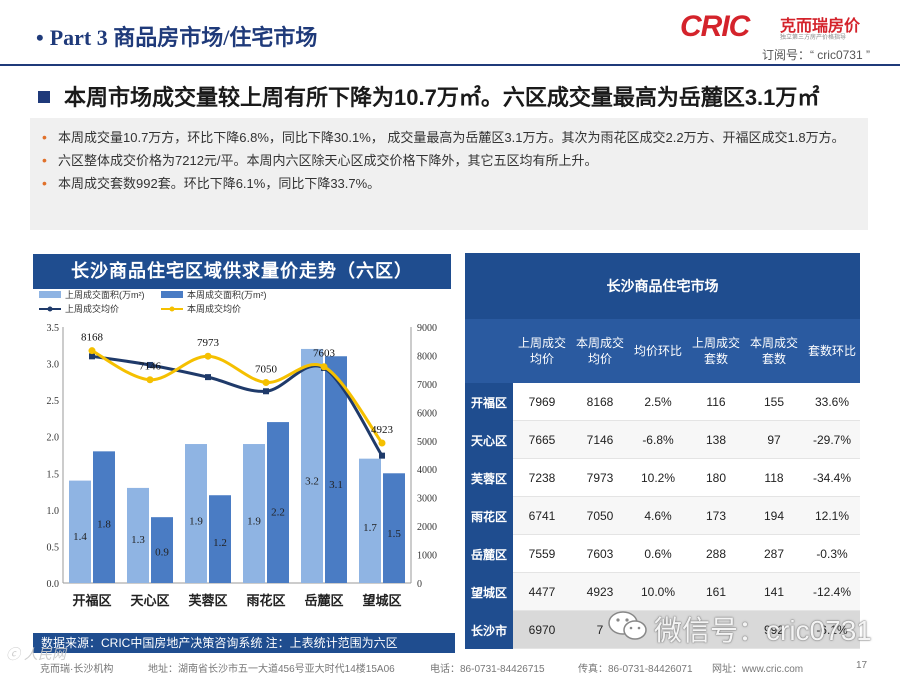 This screenshot has width=900, height=675. What do you see at coordinates (715, 351) in the screenshot?
I see `table-column-header: 上周成交套数` at bounding box center [715, 351].